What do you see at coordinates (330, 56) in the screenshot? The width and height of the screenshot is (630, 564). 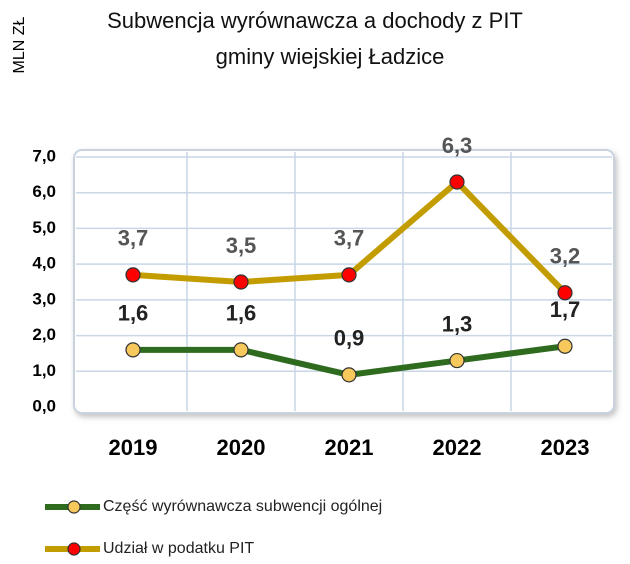 I see `chart-title: gminy wiejskiej Ładzice` at bounding box center [330, 56].